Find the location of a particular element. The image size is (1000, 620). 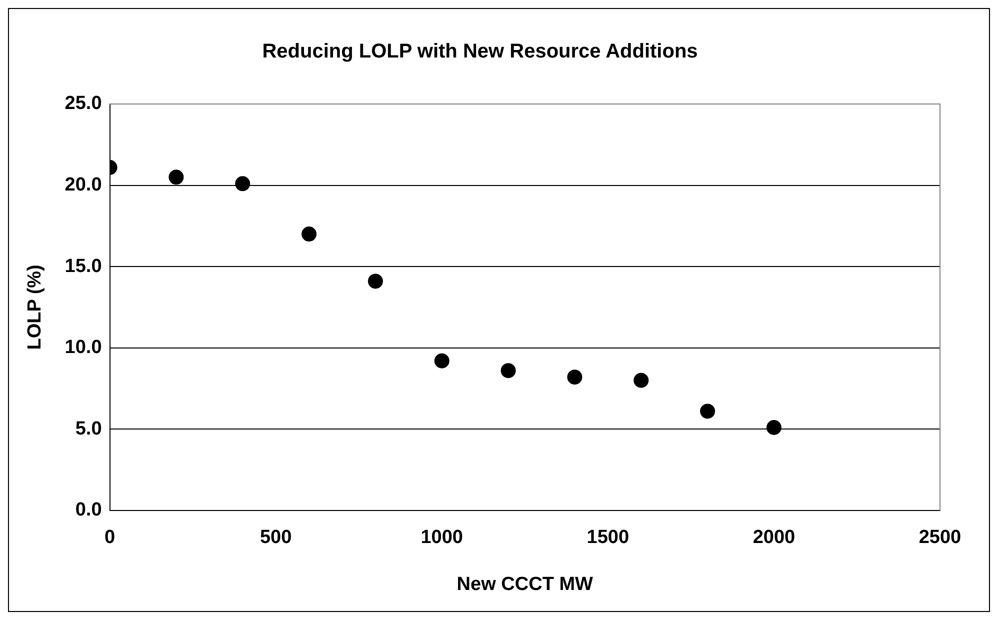

chart-title: Reducing LOLP with New Resource Additions is located at coordinates (480, 51).